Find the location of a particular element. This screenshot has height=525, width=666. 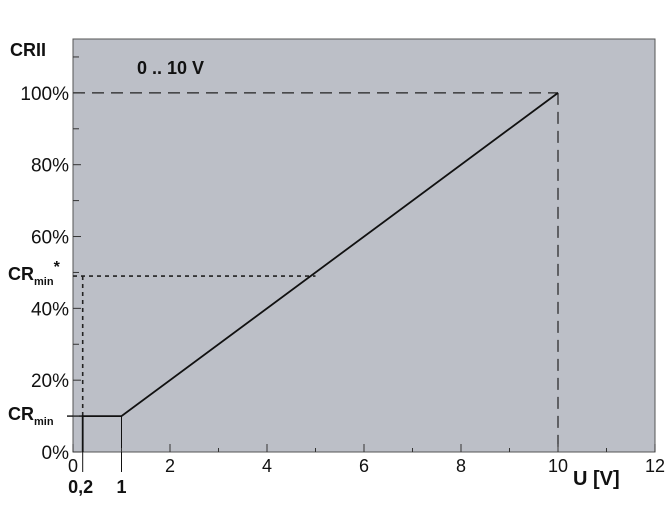

cr-min-star-label-star: * is located at coordinates (57, 267).